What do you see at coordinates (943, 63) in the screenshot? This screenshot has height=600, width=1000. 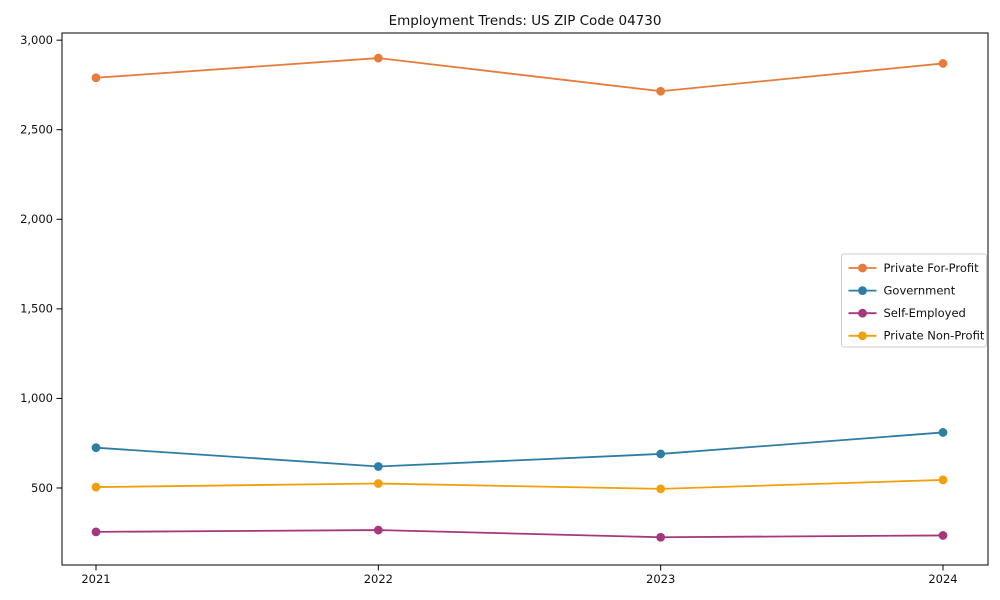 I see `data-point-private-for-profit-2024` at bounding box center [943, 63].